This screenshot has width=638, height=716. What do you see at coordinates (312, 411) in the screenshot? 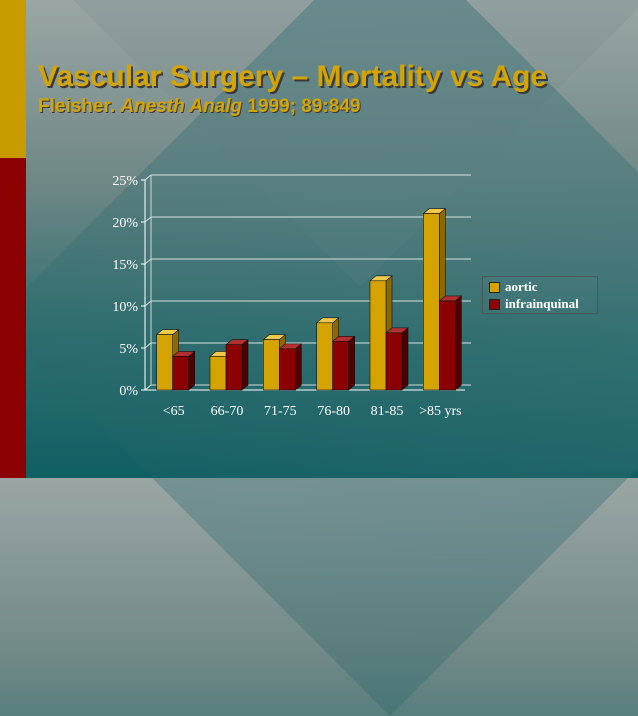
I see `x-axis-ticks: <65 66-70 71-75 76-80 81-85 >85 yrs` at bounding box center [312, 411].